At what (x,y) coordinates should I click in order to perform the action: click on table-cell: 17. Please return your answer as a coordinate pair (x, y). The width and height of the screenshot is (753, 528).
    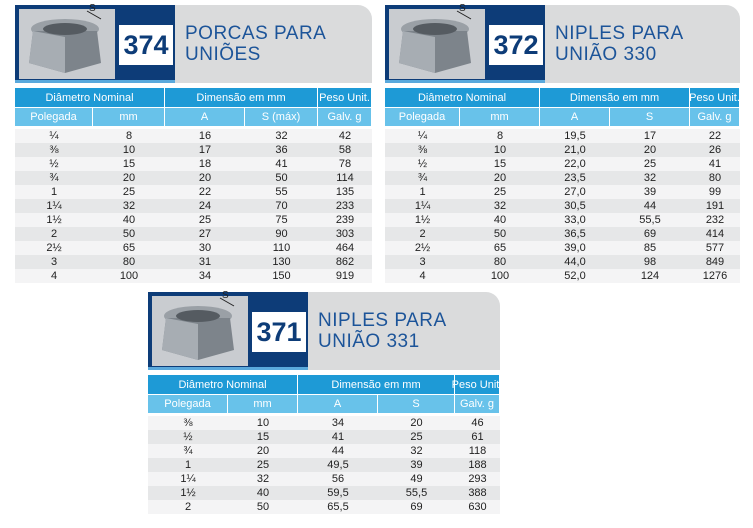
    Looking at the image, I should click on (650, 136).